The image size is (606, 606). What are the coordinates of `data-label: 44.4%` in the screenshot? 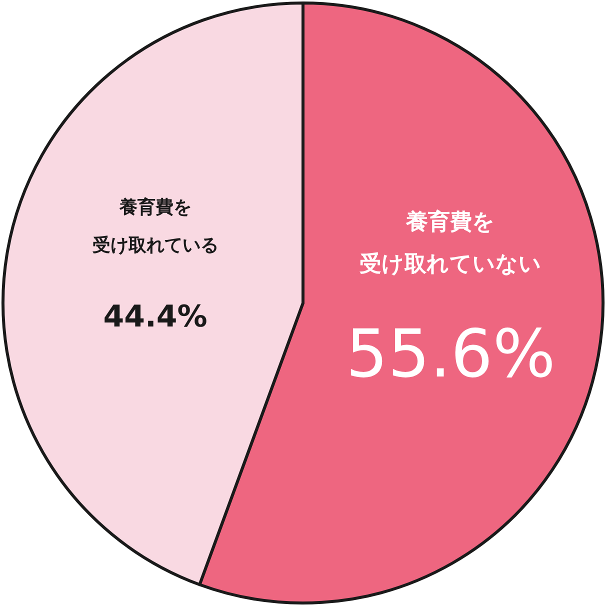 It's located at (155, 316).